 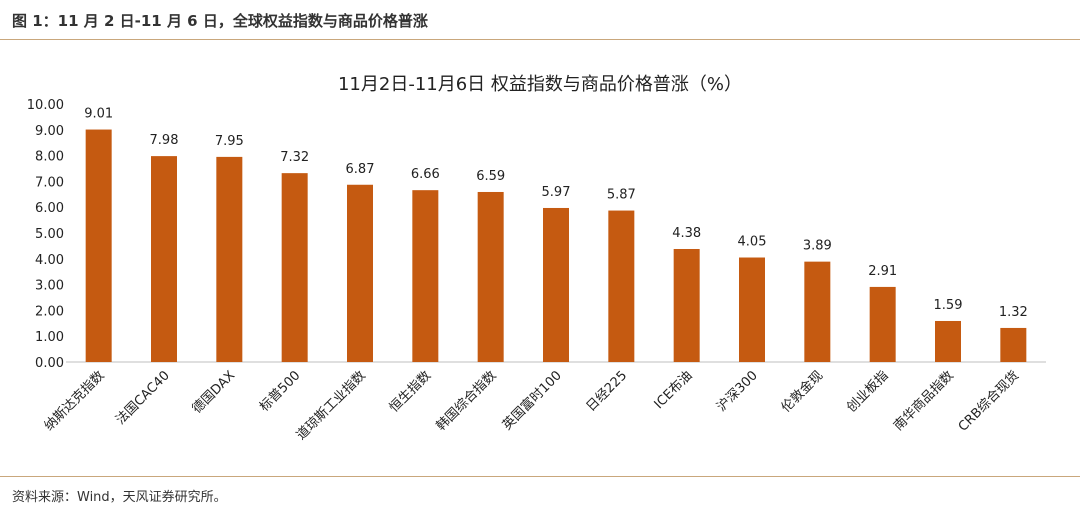 What do you see at coordinates (49, 363) in the screenshot?
I see `y-tick-label: 0.00` at bounding box center [49, 363].